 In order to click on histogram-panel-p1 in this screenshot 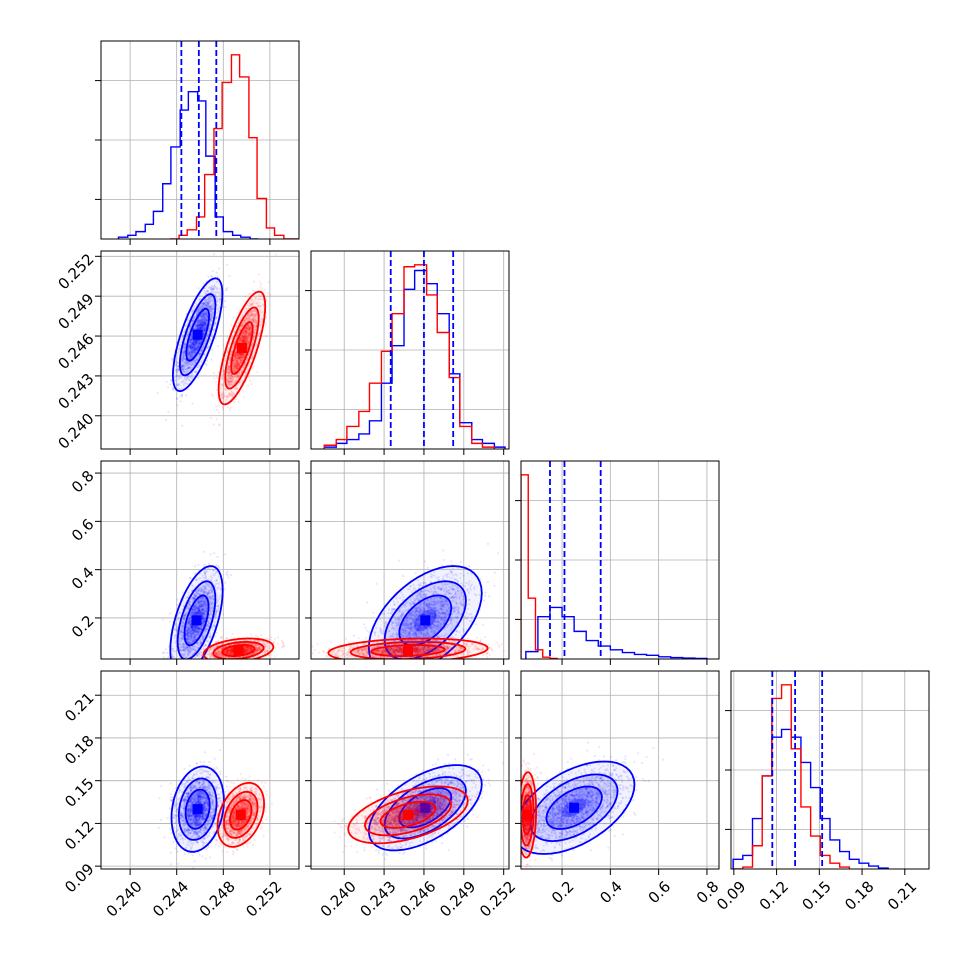, I will do `click(198, 143)`.